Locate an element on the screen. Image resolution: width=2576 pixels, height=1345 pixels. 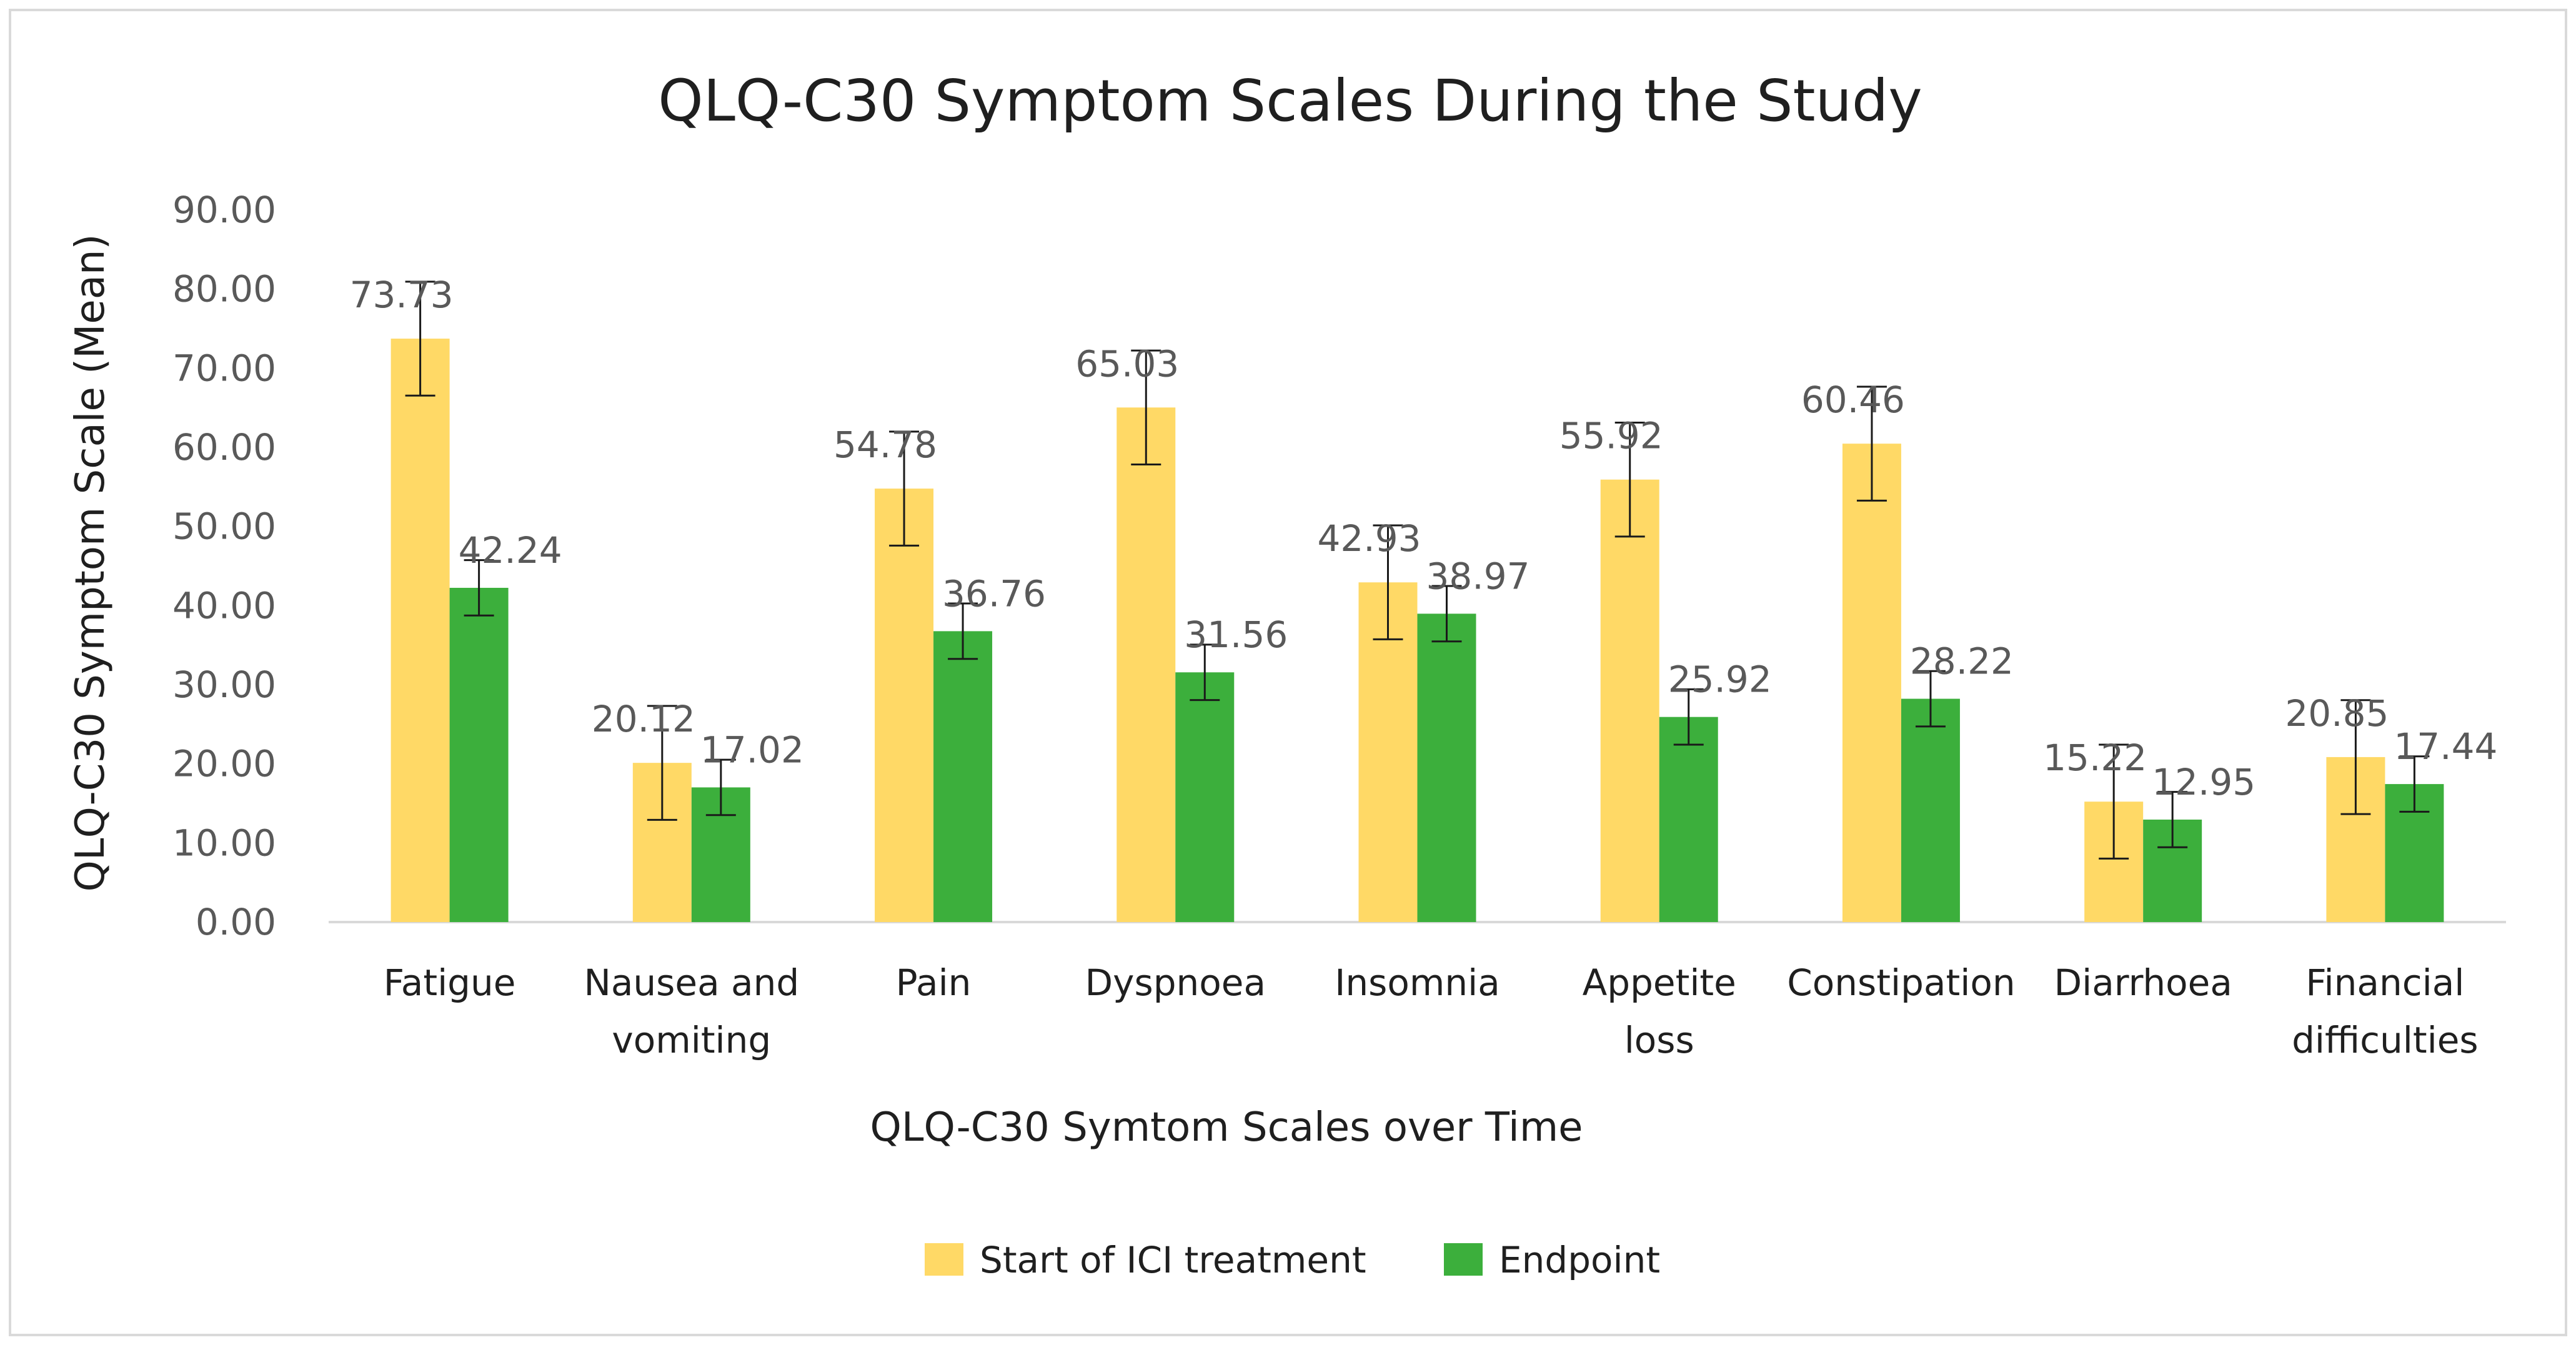
x-tick-label: Dyspnoea is located at coordinates (1175, 982).